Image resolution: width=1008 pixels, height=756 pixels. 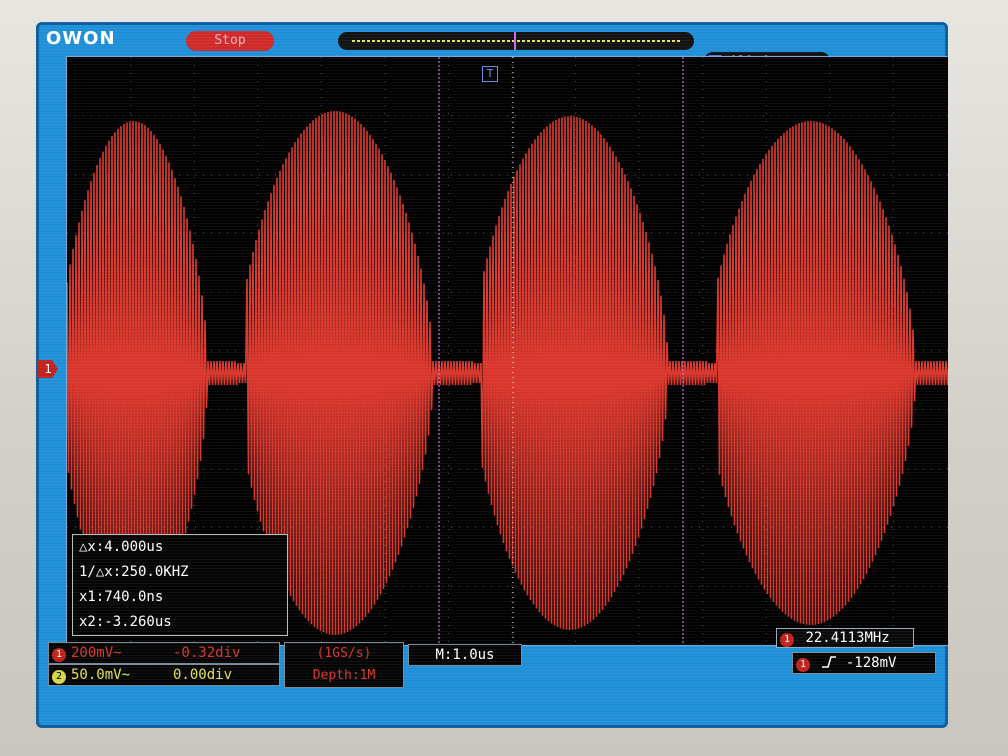 I want to click on trigger-level: -128mV, so click(x=871, y=663).